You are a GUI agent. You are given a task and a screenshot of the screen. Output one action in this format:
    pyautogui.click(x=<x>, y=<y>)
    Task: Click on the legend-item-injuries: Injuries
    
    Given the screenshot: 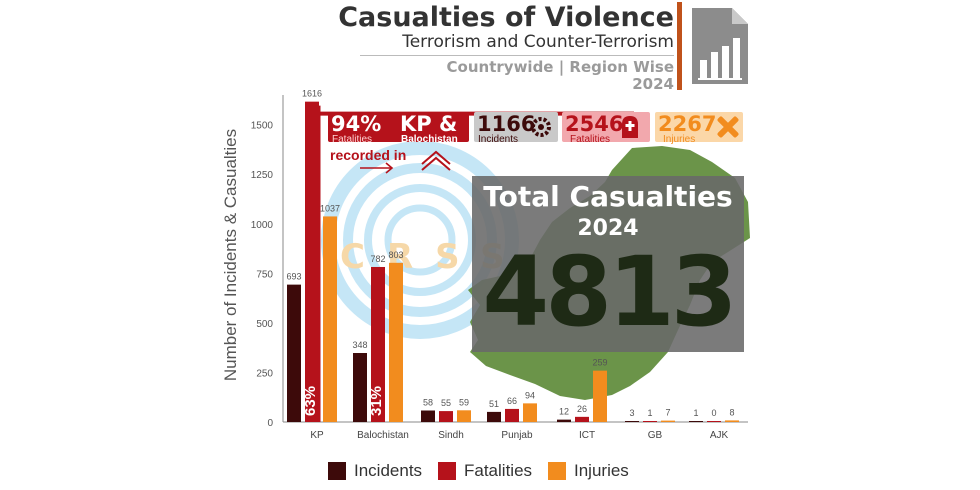 What is the action you would take?
    pyautogui.click(x=588, y=471)
    